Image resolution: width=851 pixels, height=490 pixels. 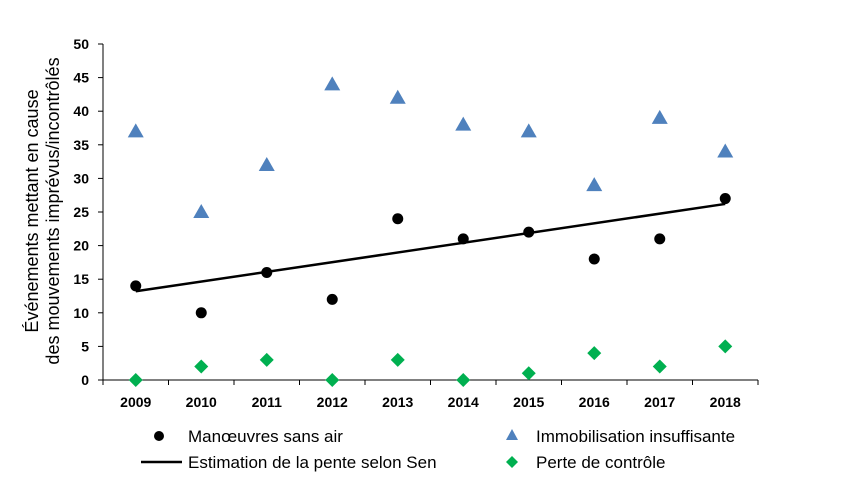 I want to click on point-triangle-2010, so click(x=201, y=211).